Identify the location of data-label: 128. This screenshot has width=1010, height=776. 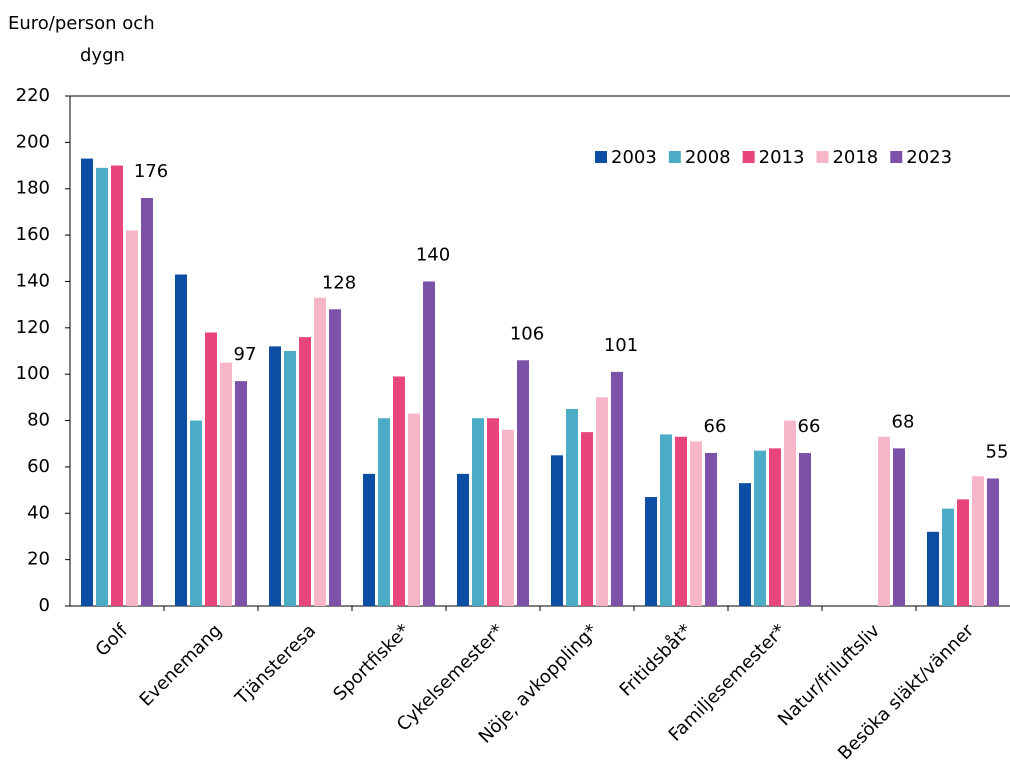
(339, 282).